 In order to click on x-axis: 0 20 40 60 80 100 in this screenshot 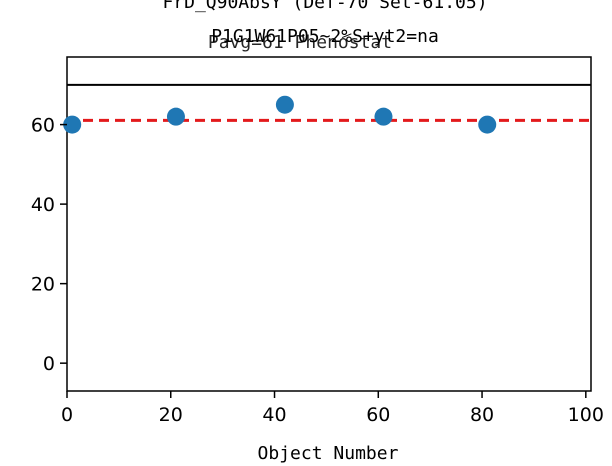, I will do `click(332, 408)`.